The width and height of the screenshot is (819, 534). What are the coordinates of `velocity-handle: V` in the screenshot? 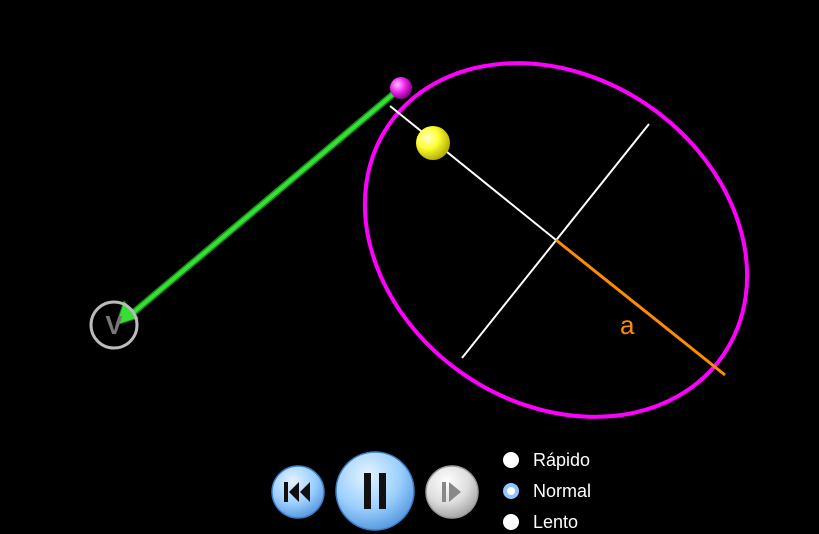 It's located at (114, 325).